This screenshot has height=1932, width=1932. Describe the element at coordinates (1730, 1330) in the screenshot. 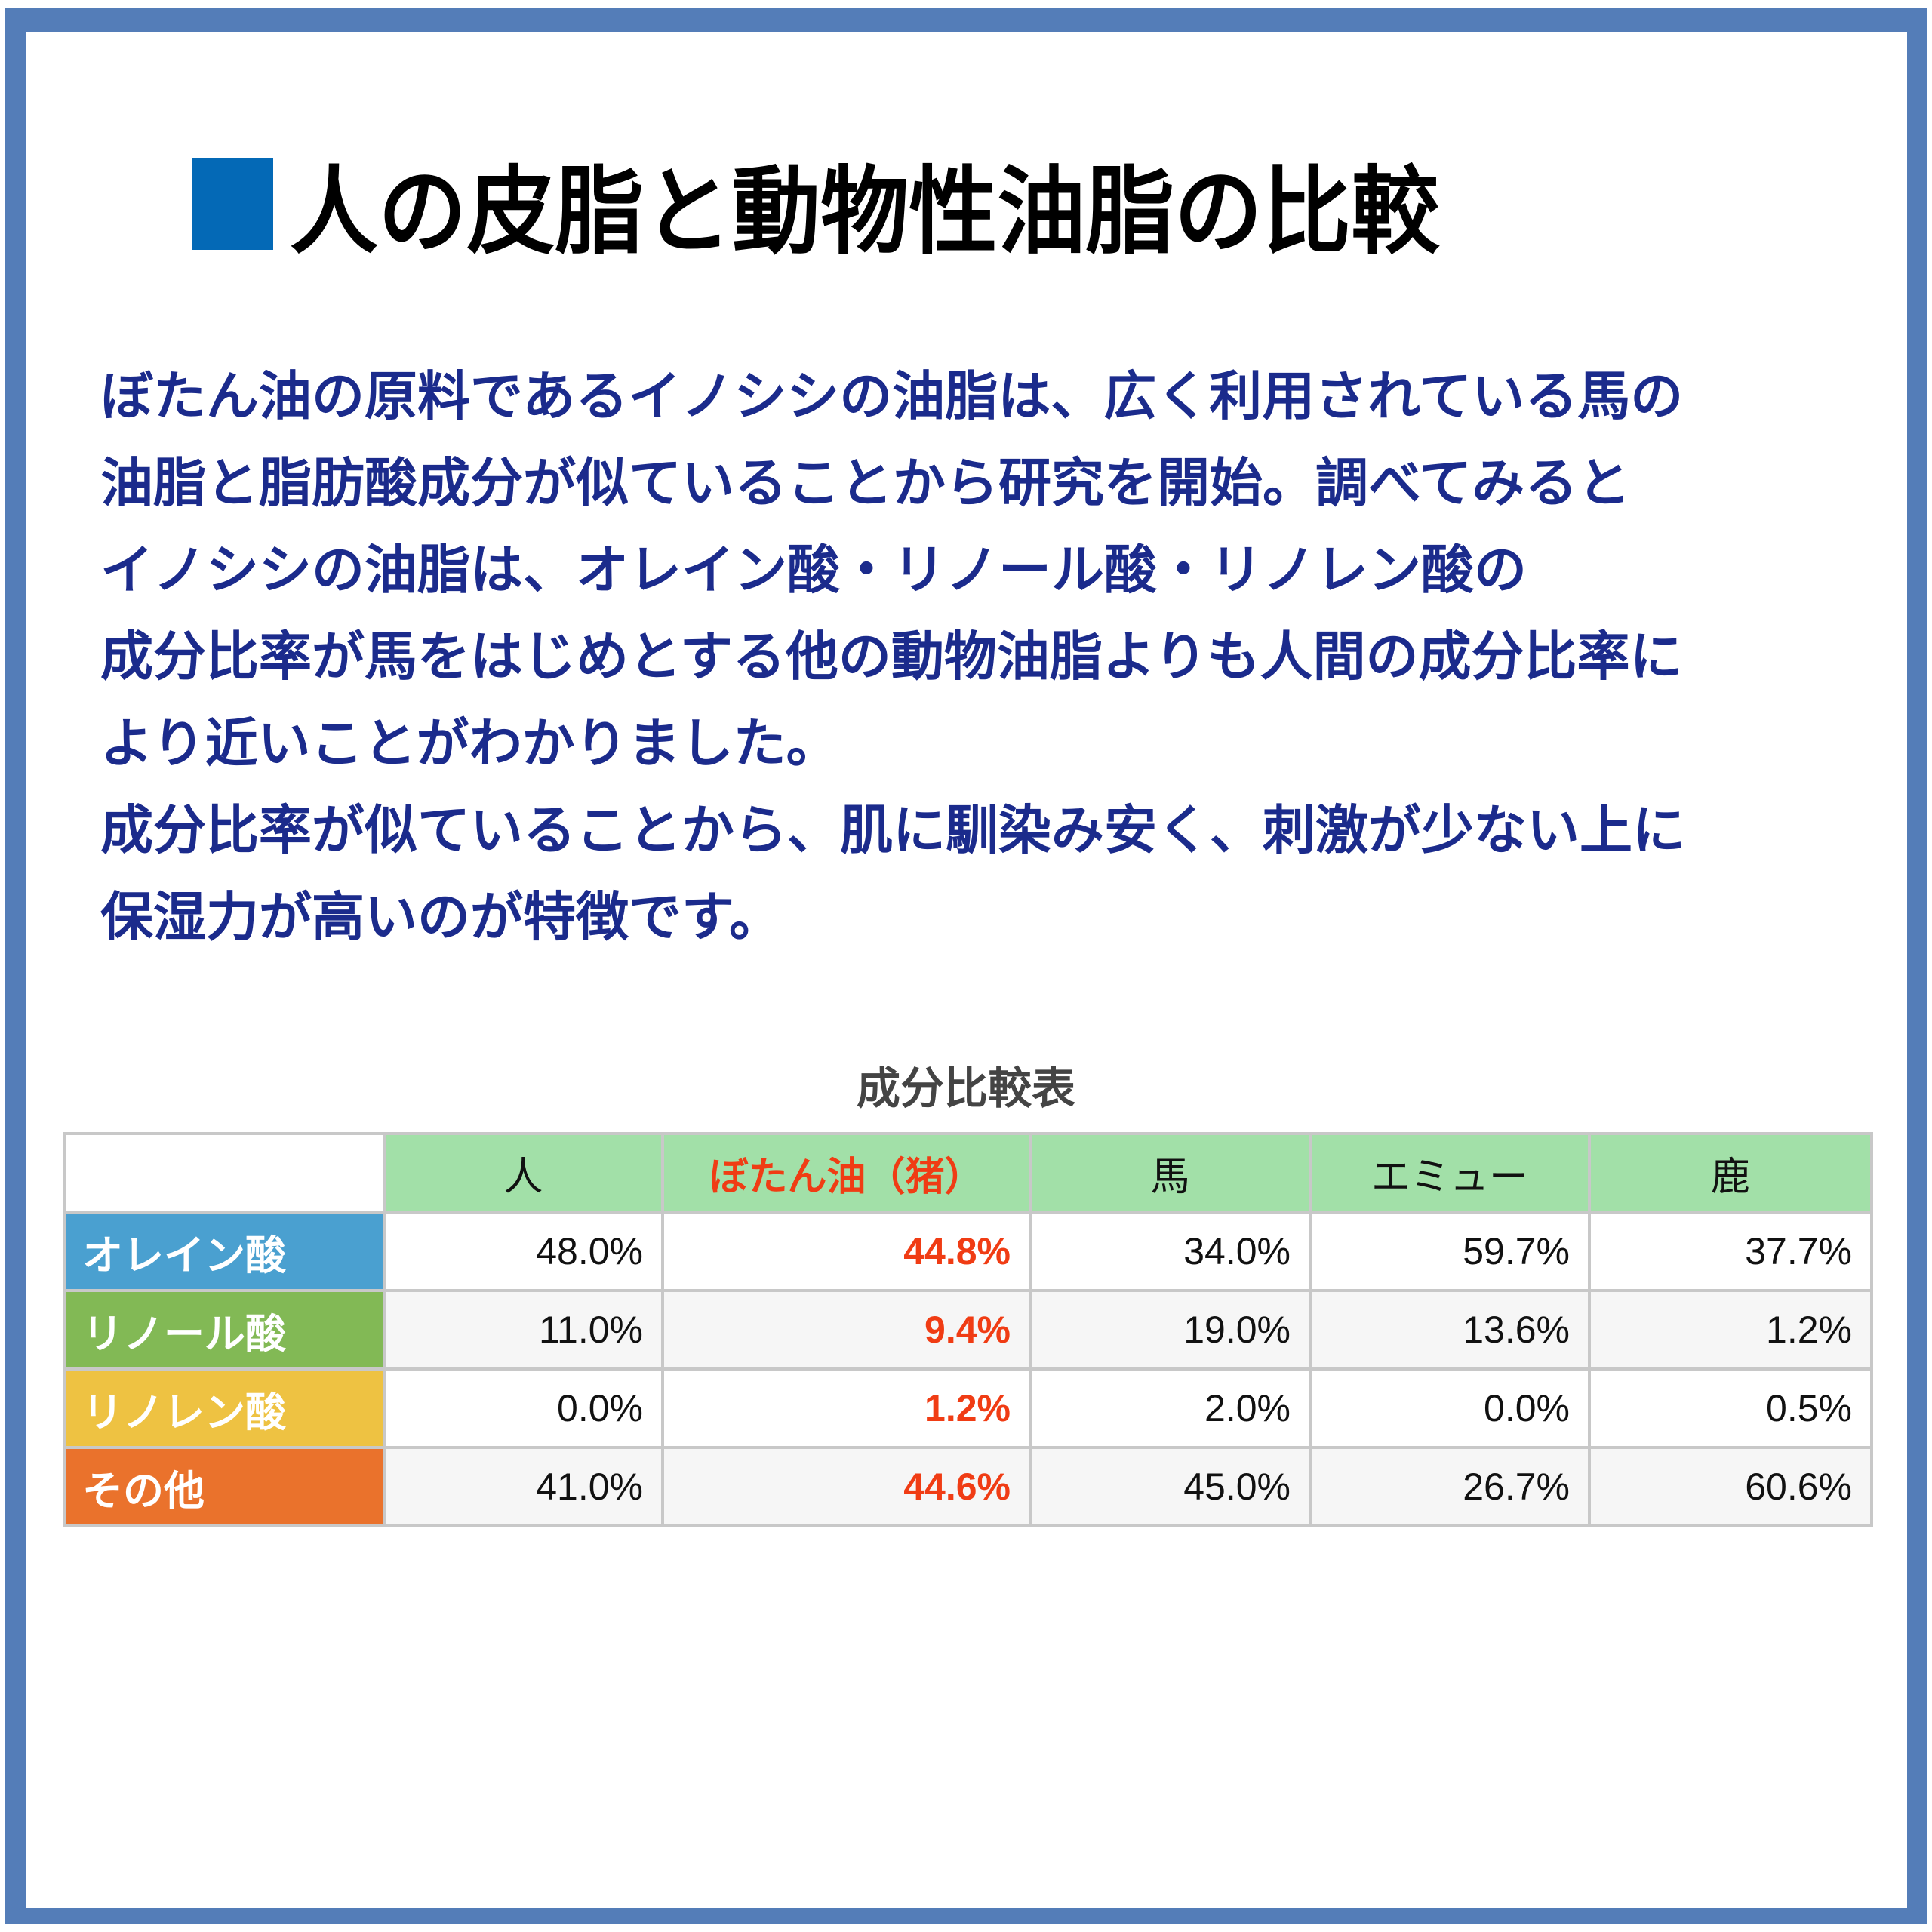

I see `table-cell: 1.2%` at that location.